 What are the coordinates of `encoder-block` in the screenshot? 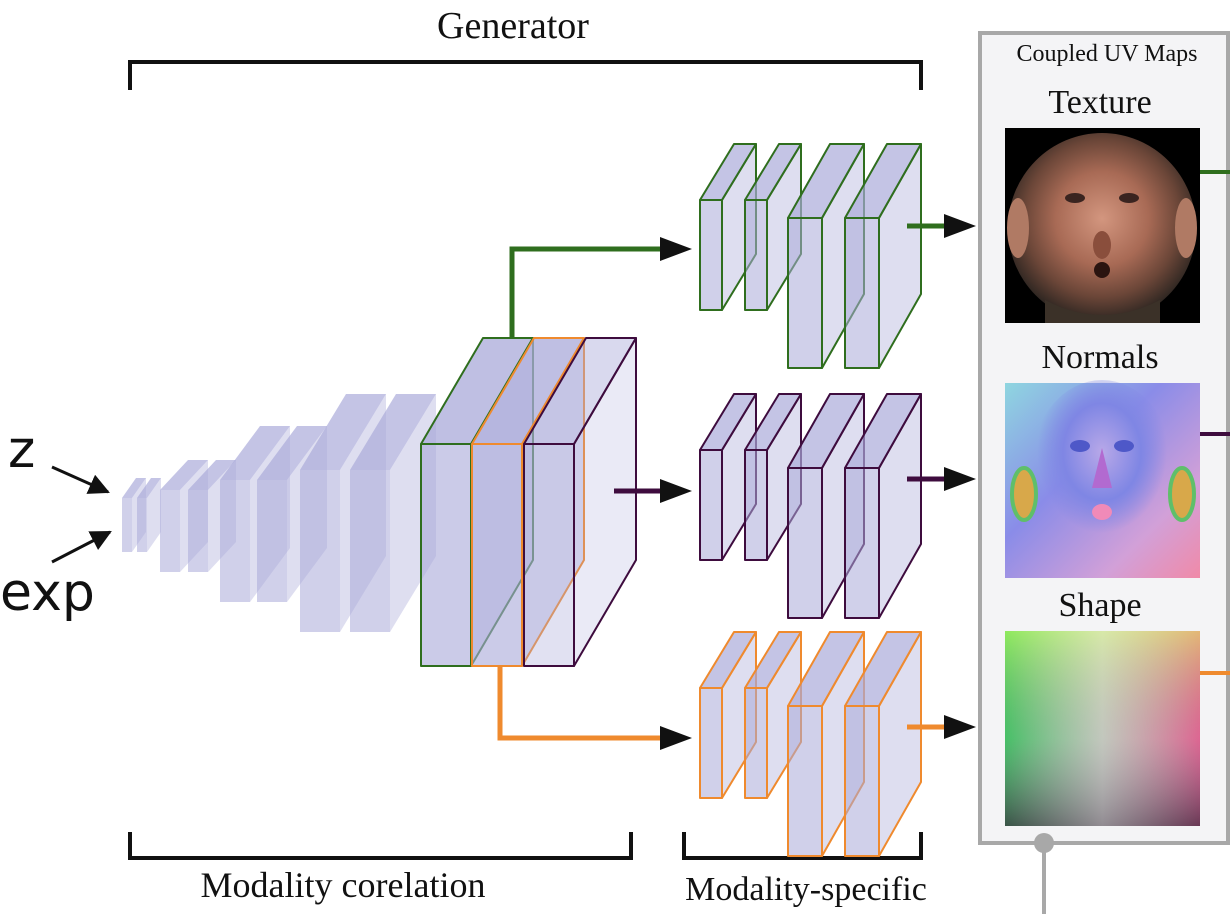 It's located at (149, 515).